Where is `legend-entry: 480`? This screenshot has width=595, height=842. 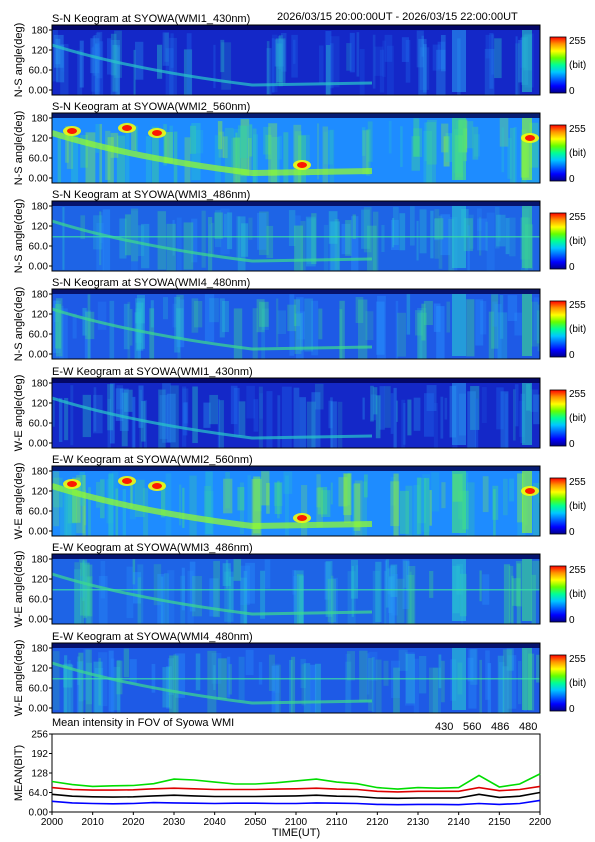 legend-entry: 480 is located at coordinates (528, 727).